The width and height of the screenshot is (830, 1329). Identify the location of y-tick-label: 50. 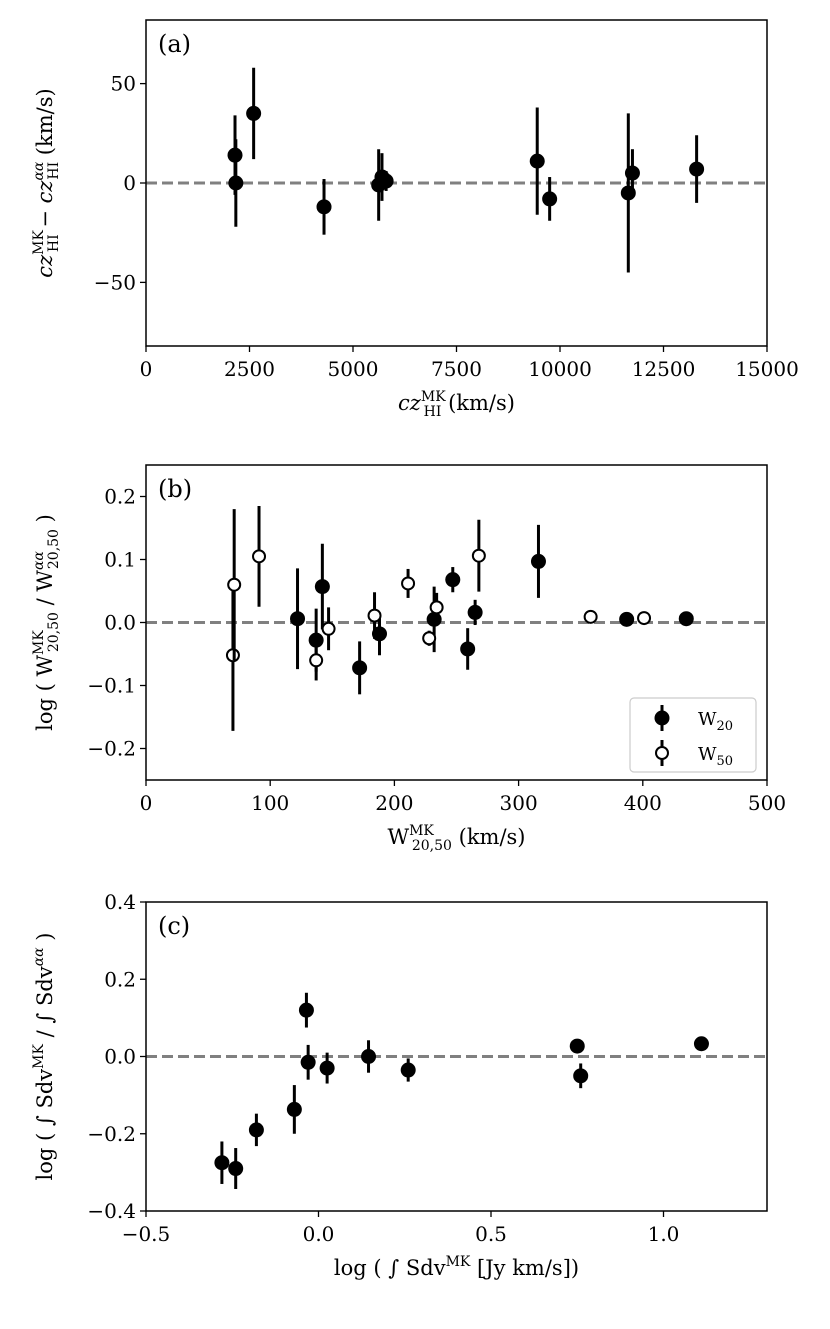
(123, 84).